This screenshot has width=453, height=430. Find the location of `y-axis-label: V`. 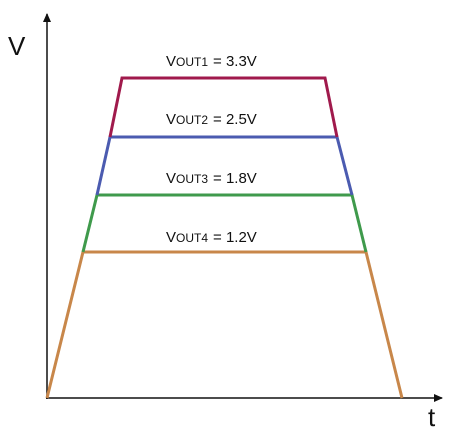

y-axis-label: V is located at coordinates (17, 46).